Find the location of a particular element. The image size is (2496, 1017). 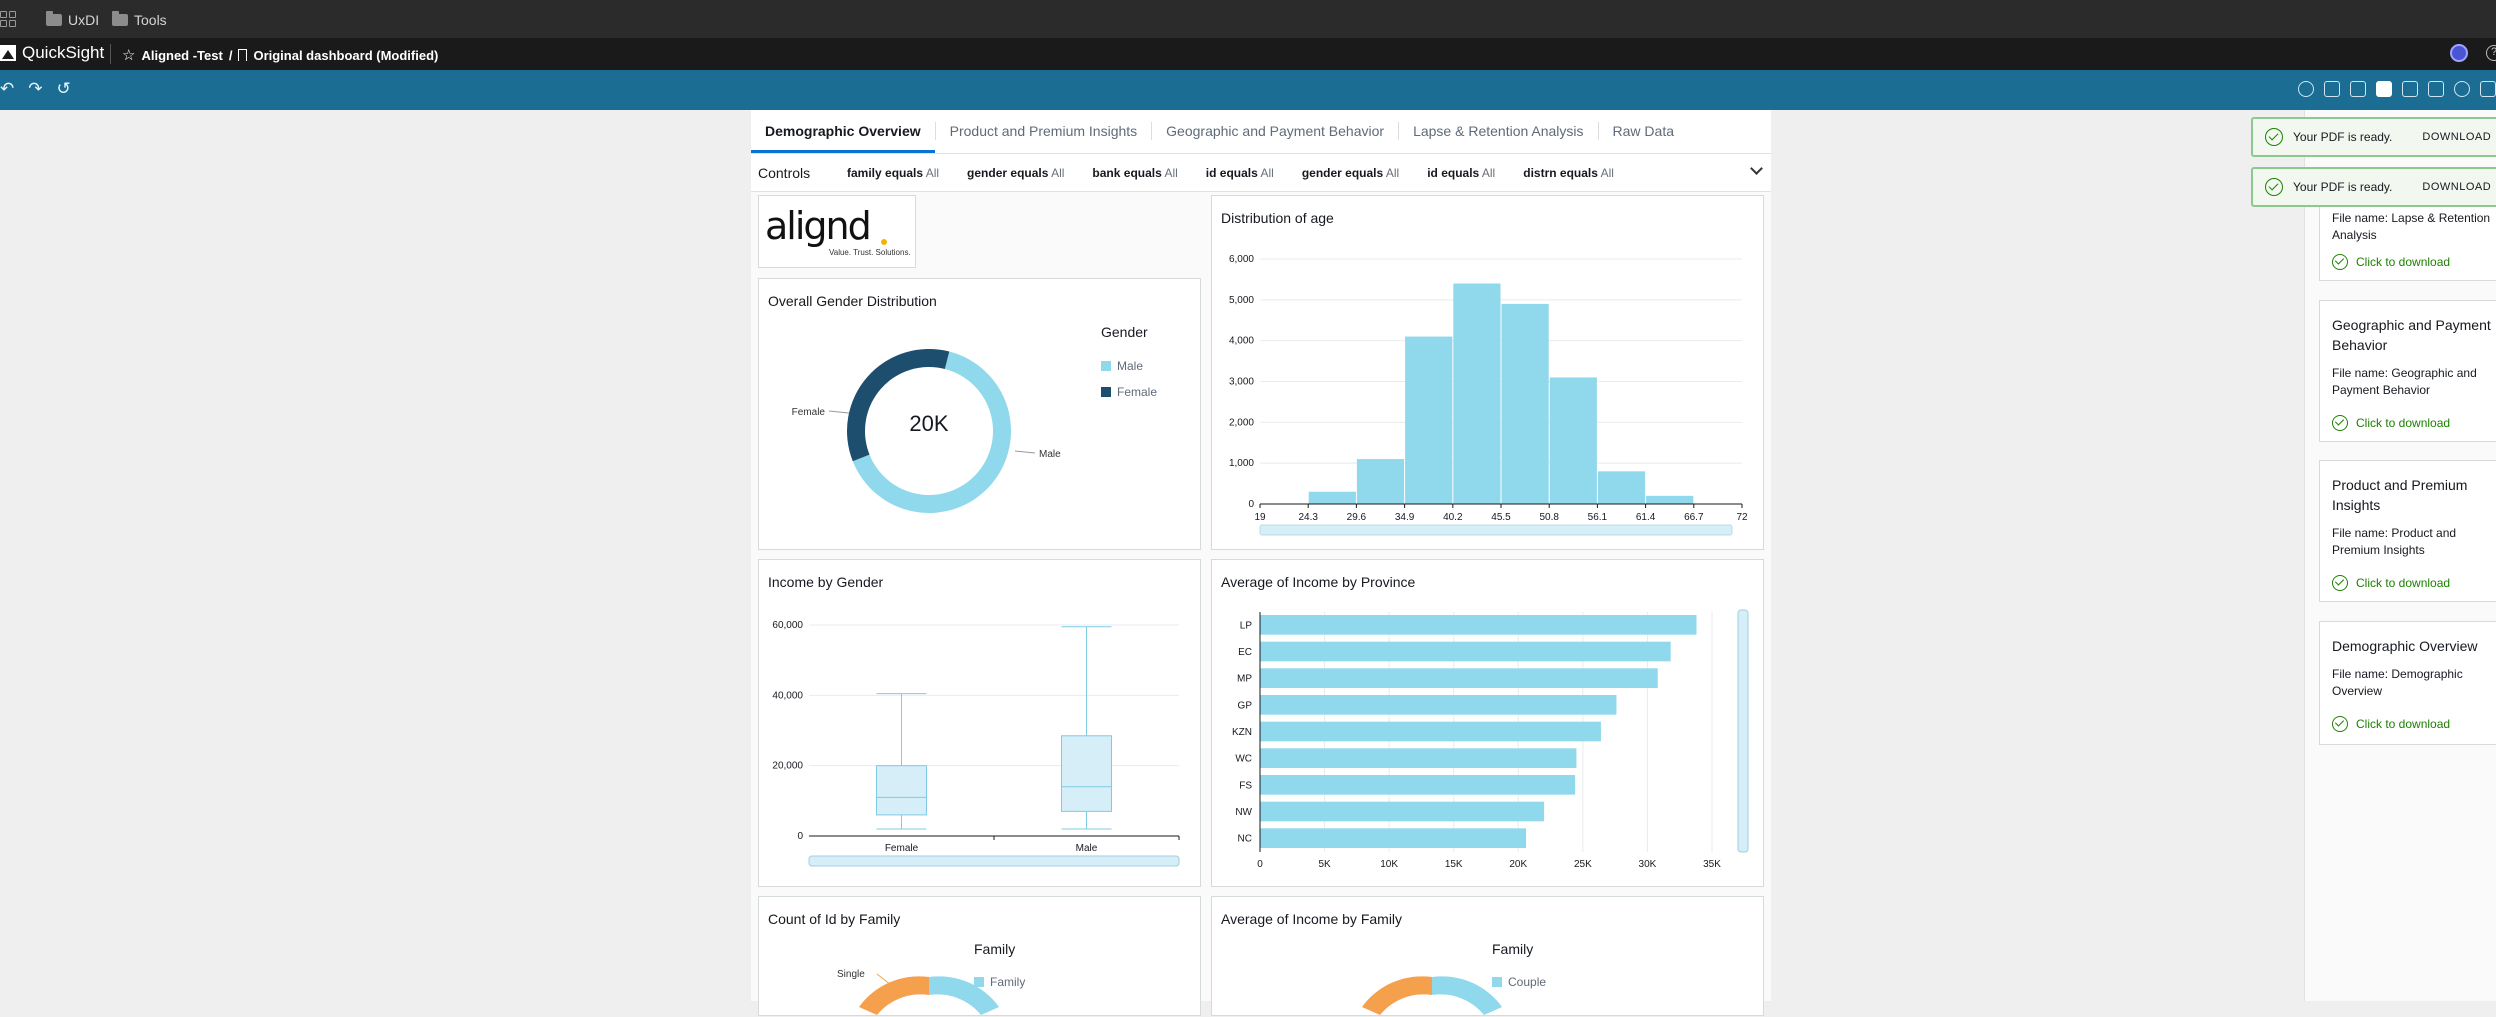

control-gender: gender equals All is located at coordinates (1016, 172).